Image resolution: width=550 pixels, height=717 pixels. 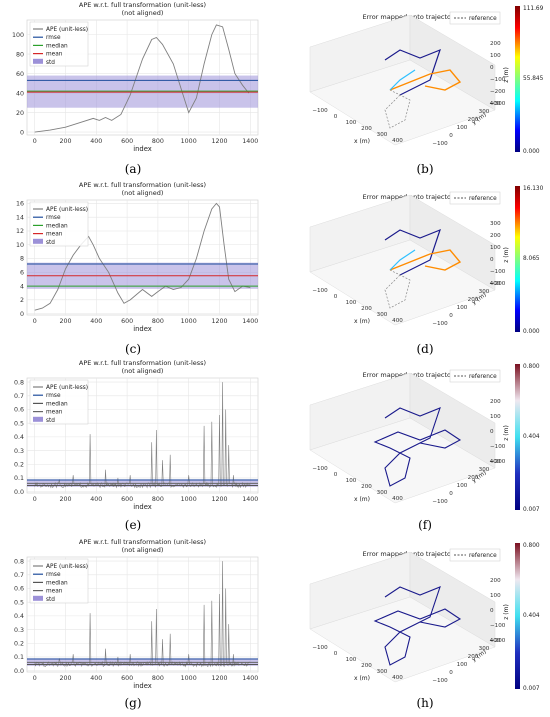 I want to click on legend-label: APE (unit-less), so click(x=67, y=567).